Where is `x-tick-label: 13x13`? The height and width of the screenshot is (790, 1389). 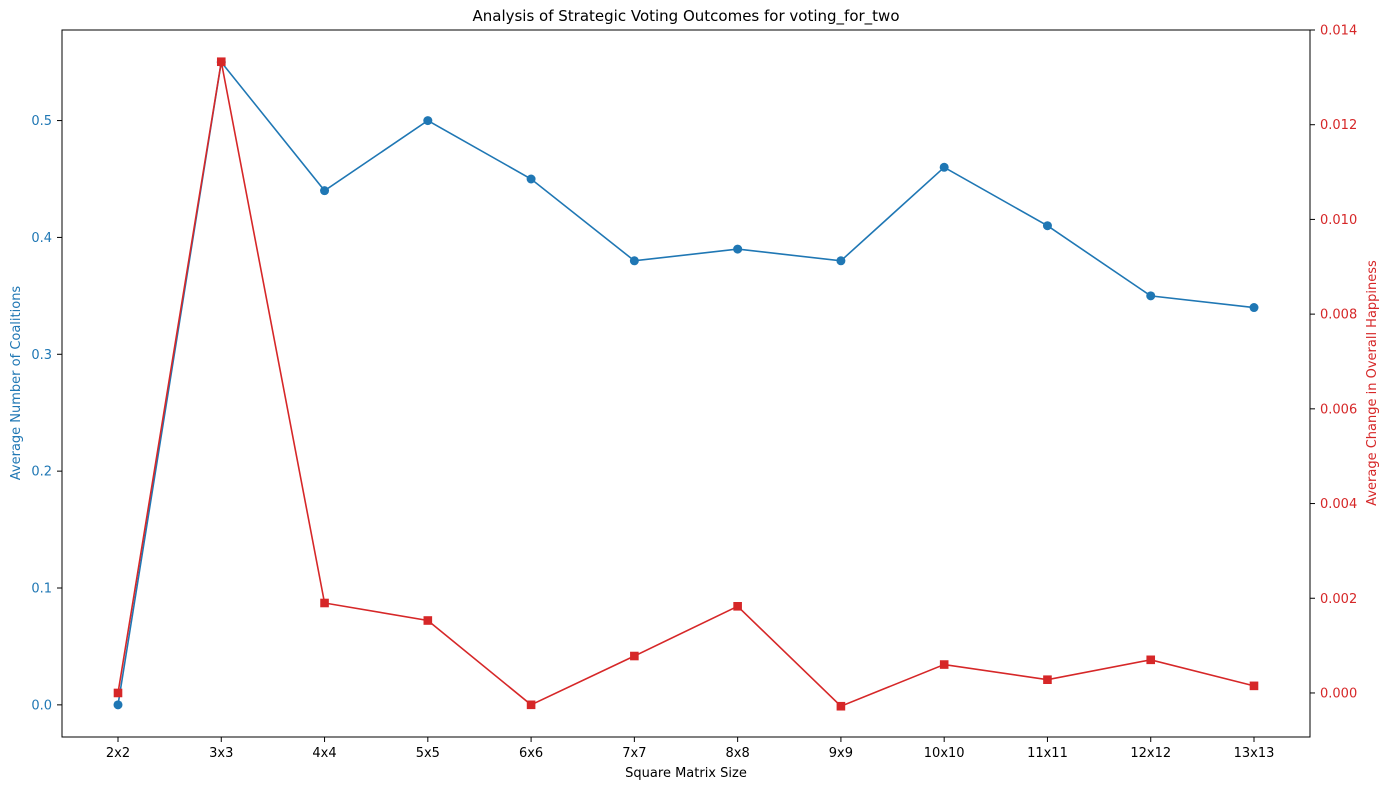 x-tick-label: 13x13 is located at coordinates (1254, 753).